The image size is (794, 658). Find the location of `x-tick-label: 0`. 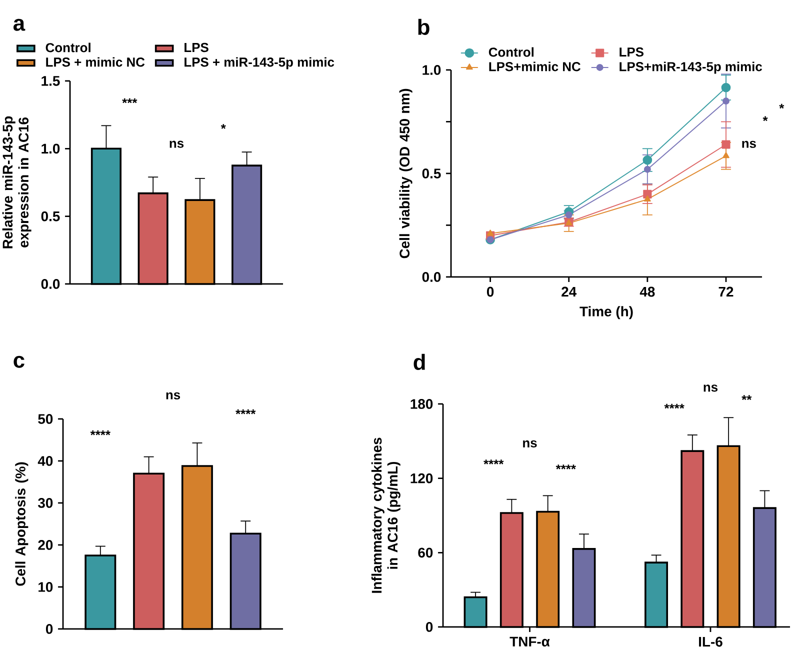

x-tick-label: 0 is located at coordinates (490, 291).